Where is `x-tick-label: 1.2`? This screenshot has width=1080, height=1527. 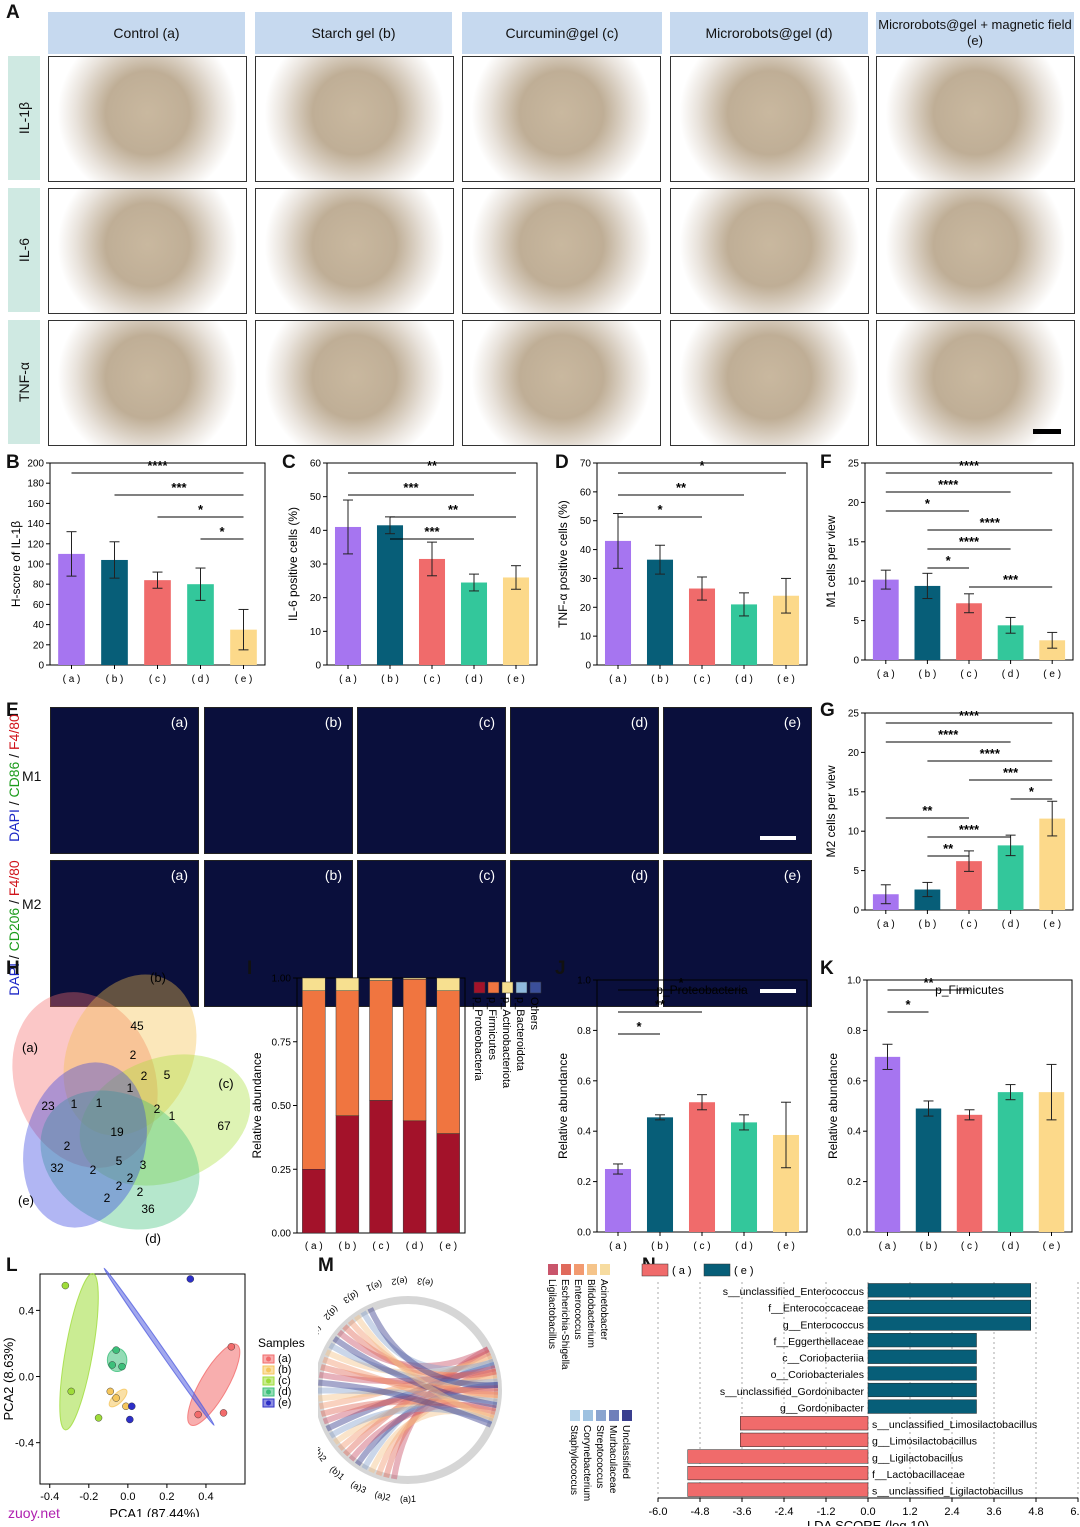
x-tick-label: 1.2 is located at coordinates (909, 1512).